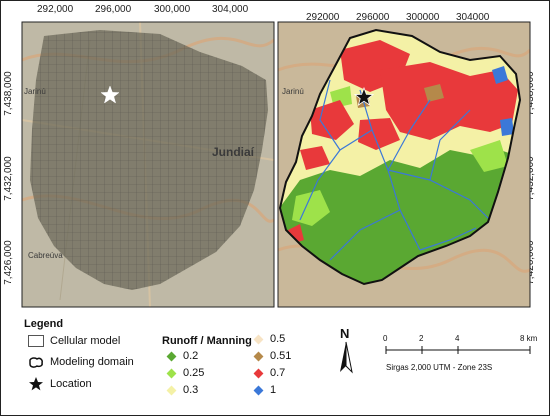 This screenshot has height=416, width=550. I want to click on legend-item-cellular-model: Cellular model, so click(74, 341).